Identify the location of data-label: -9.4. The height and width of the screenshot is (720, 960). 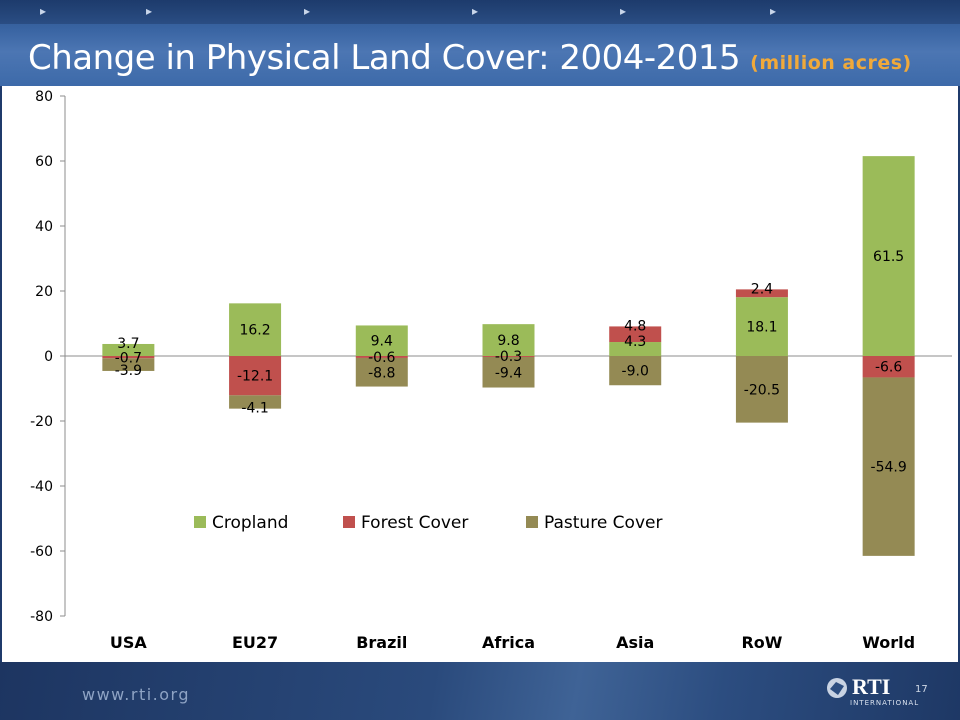
(508, 373).